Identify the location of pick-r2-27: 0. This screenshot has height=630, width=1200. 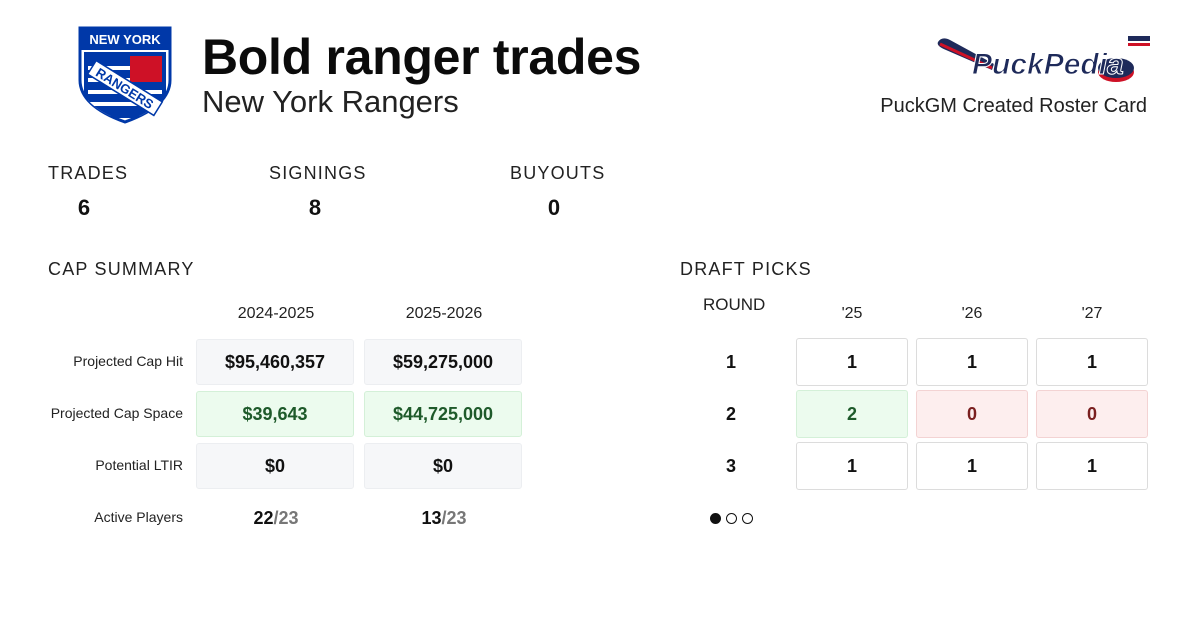
(1092, 414).